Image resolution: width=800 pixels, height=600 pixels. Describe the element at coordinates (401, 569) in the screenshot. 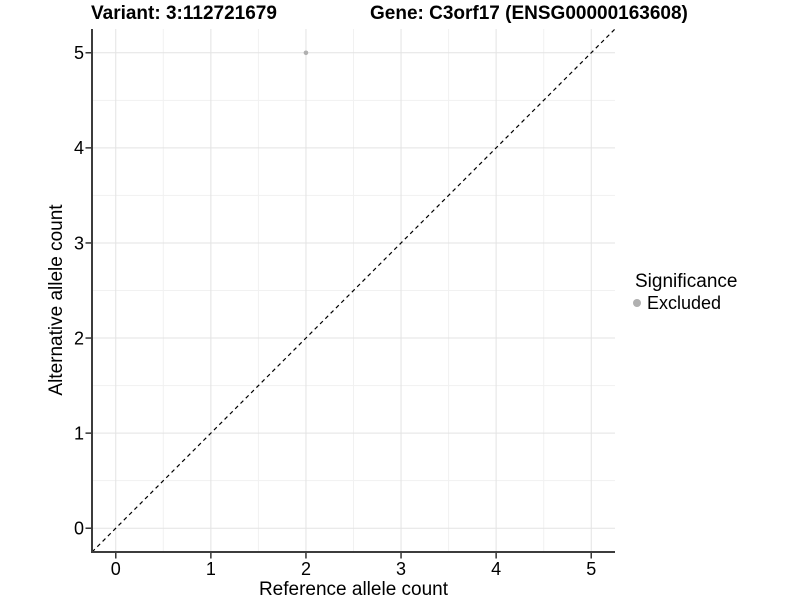

I see `x-tick-label: 3` at that location.